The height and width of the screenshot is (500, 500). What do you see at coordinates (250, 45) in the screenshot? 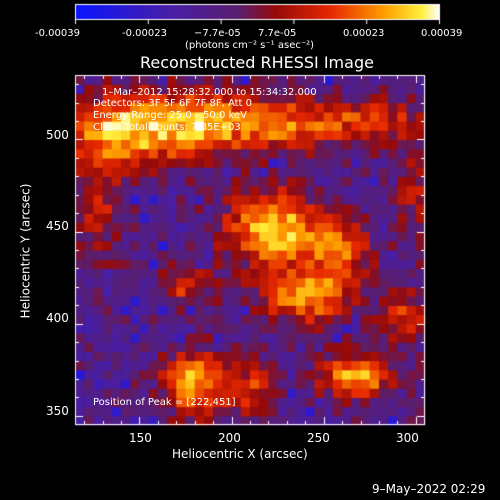
I see `colorbar-units-label: (photons cm⁻² s⁻¹ asec⁻²)` at bounding box center [250, 45].